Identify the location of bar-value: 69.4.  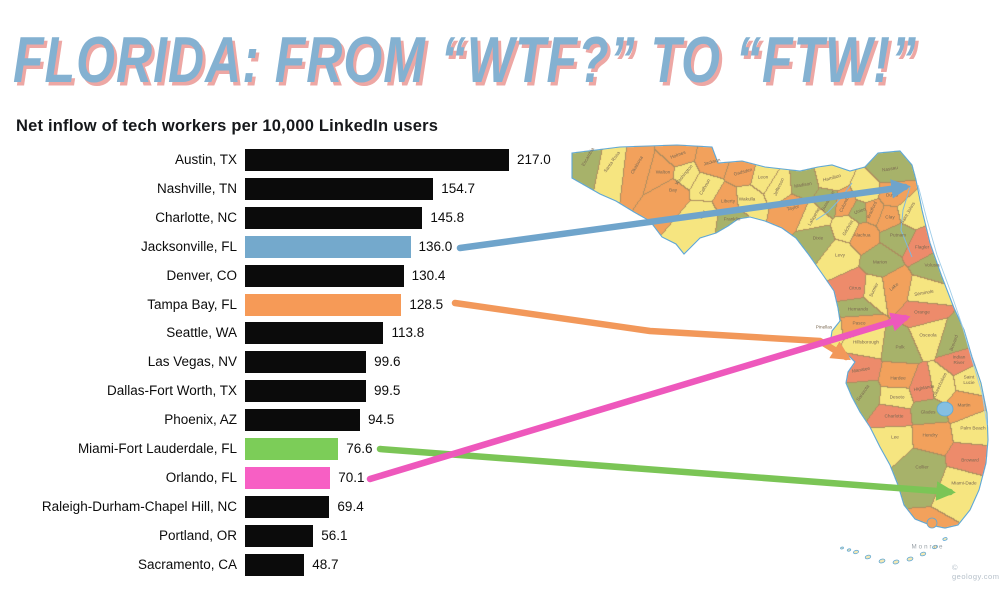
(350, 506).